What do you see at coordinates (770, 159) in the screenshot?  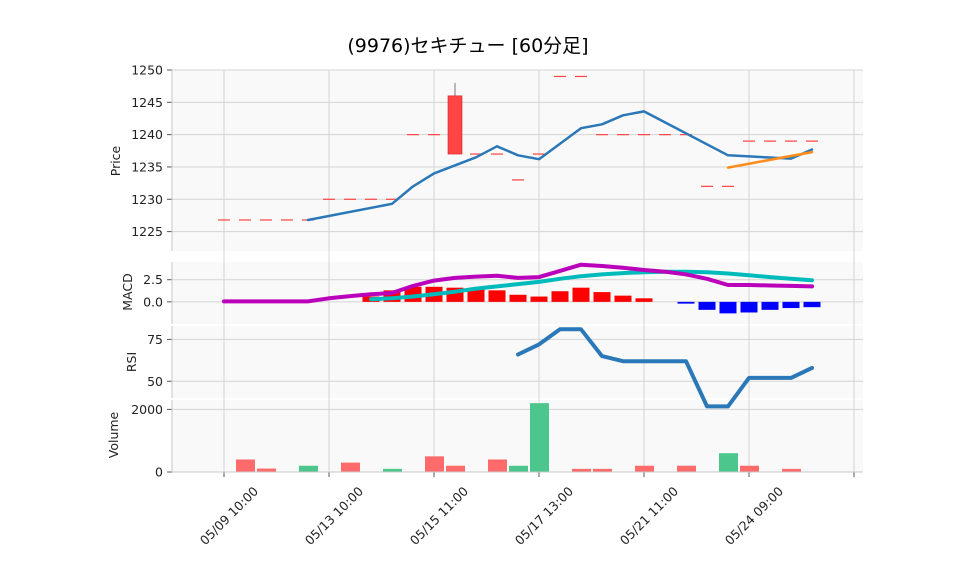 I see `trend-line` at bounding box center [770, 159].